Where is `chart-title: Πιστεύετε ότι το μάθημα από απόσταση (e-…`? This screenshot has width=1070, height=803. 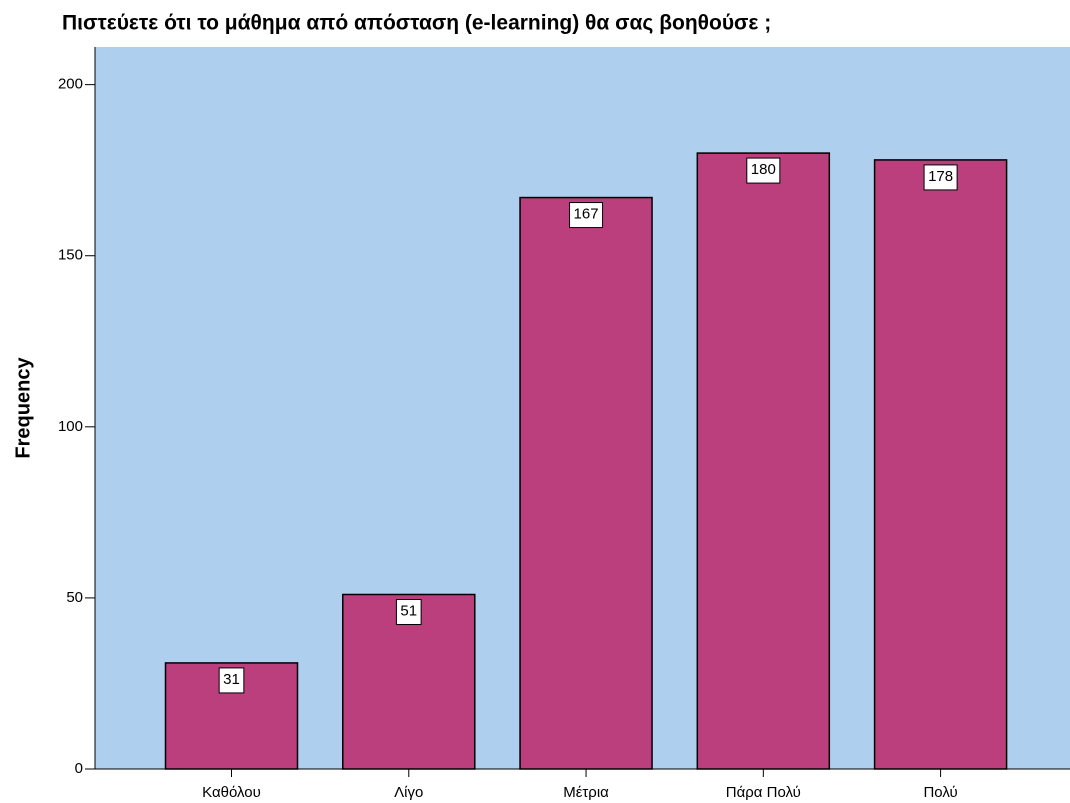
chart-title: Πιστεύετε ότι το μάθημα από απόσταση (e-… is located at coordinates (416, 23).